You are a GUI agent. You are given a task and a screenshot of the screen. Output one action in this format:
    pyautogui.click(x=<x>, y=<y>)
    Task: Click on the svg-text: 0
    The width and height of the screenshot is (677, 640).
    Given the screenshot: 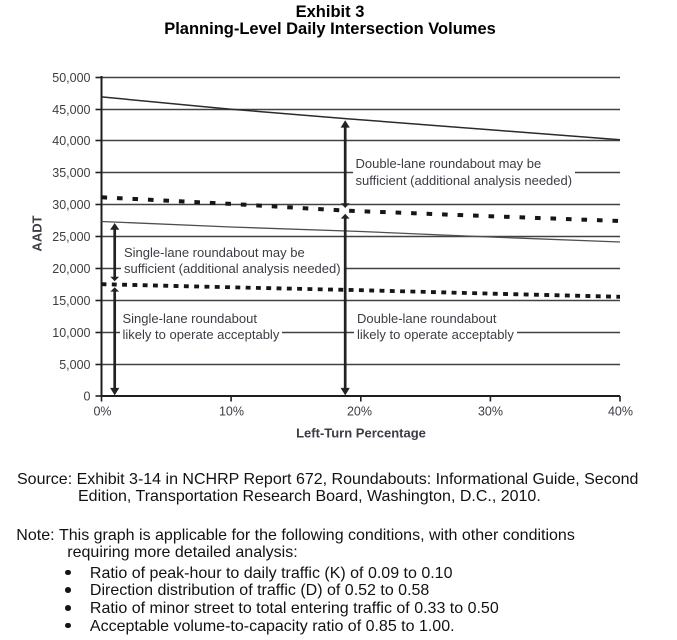 What is the action you would take?
    pyautogui.click(x=87, y=396)
    